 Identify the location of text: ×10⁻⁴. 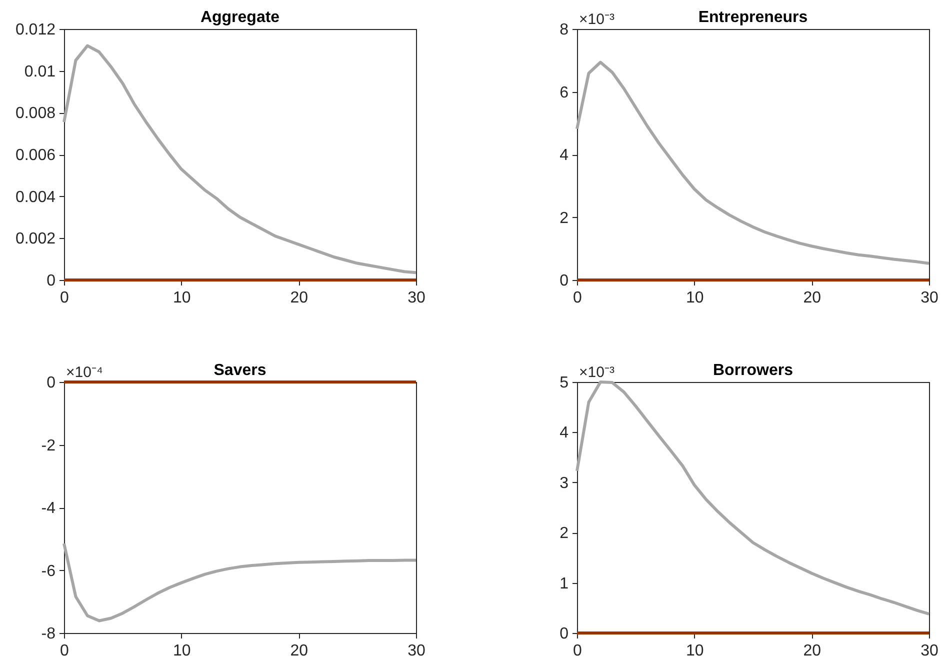
(84, 372).